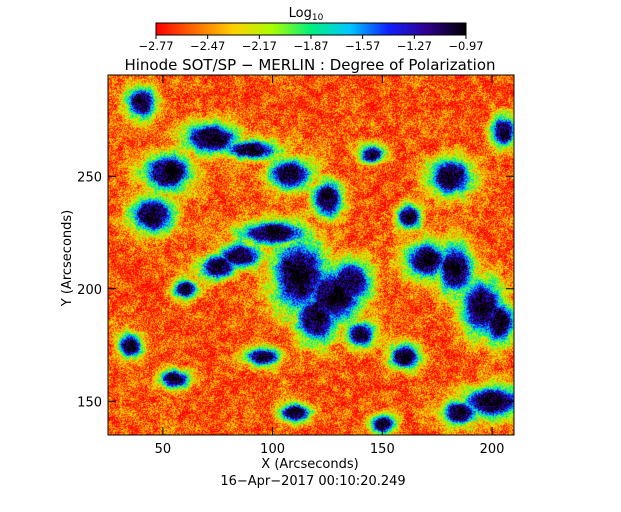 The width and height of the screenshot is (621, 512). What do you see at coordinates (465, 46) in the screenshot?
I see `colorbar-tick-label: −0.97` at bounding box center [465, 46].